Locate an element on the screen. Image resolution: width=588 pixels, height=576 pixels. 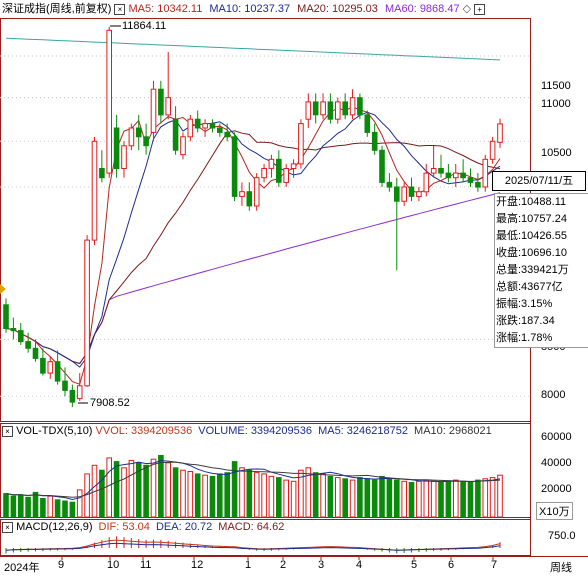
vol-unit: X10万 is located at coordinates (554, 511).